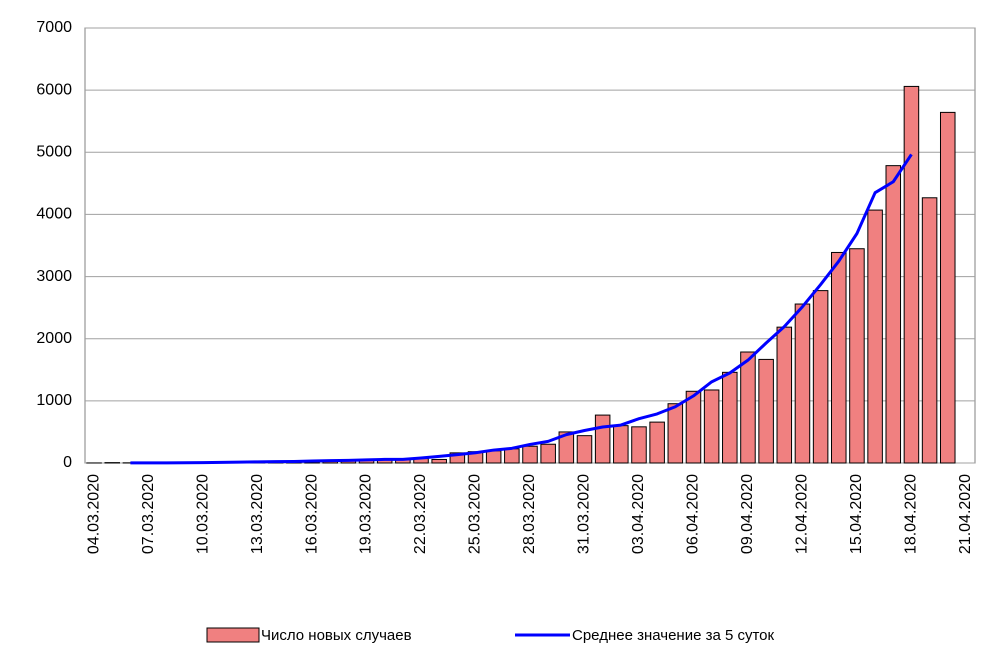  What do you see at coordinates (911, 514) in the screenshot?
I see `x-tick-label: 18.04.2020` at bounding box center [911, 514].